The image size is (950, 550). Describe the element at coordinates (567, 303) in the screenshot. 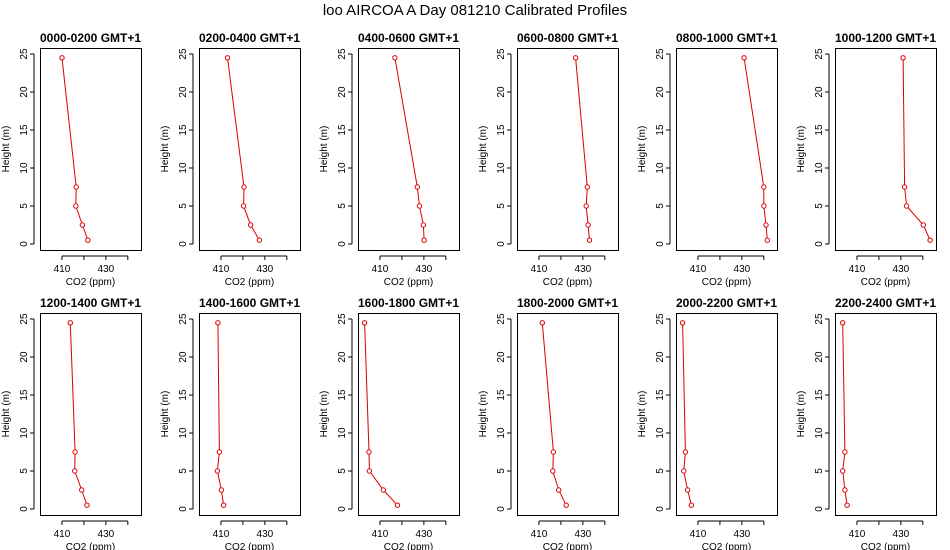

I see `panel-title: 1800-2000 GMT+1` at that location.